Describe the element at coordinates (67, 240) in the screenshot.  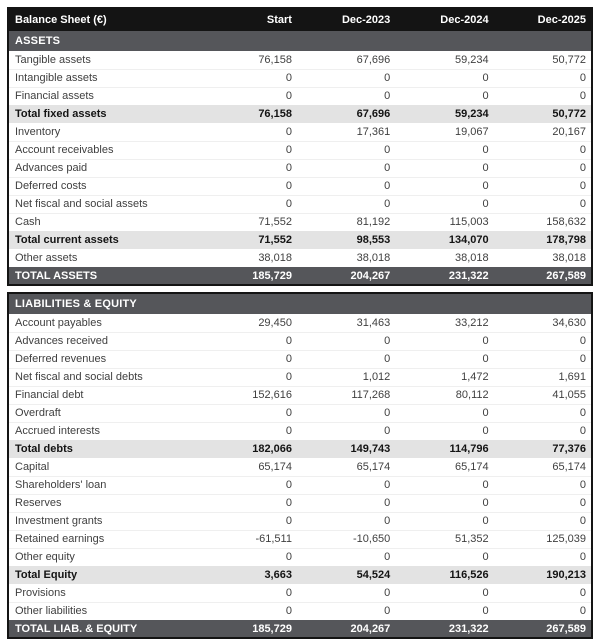
I see `row-label: Total current assets` at that location.